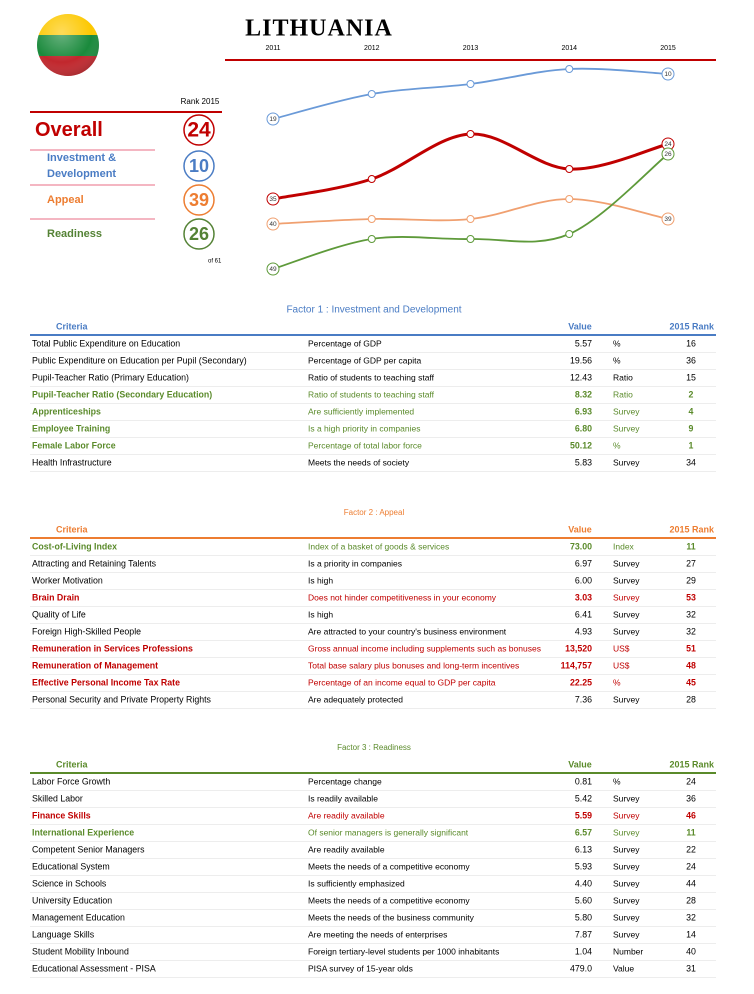 The image size is (754, 994). I want to click on factor-title: Factor 3 : Readiness, so click(374, 747).